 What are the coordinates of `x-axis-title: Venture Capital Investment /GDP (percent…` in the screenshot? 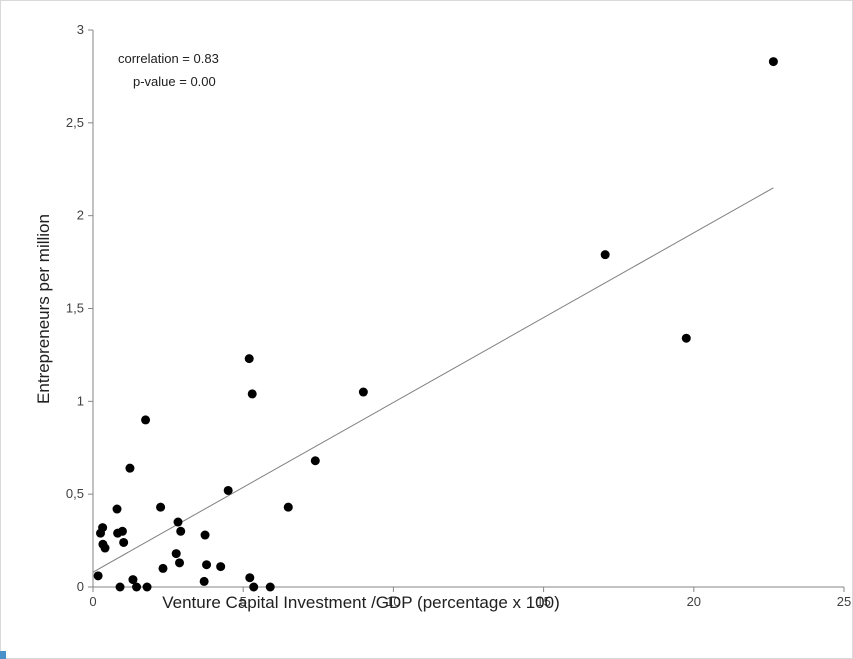 It's located at (361, 602).